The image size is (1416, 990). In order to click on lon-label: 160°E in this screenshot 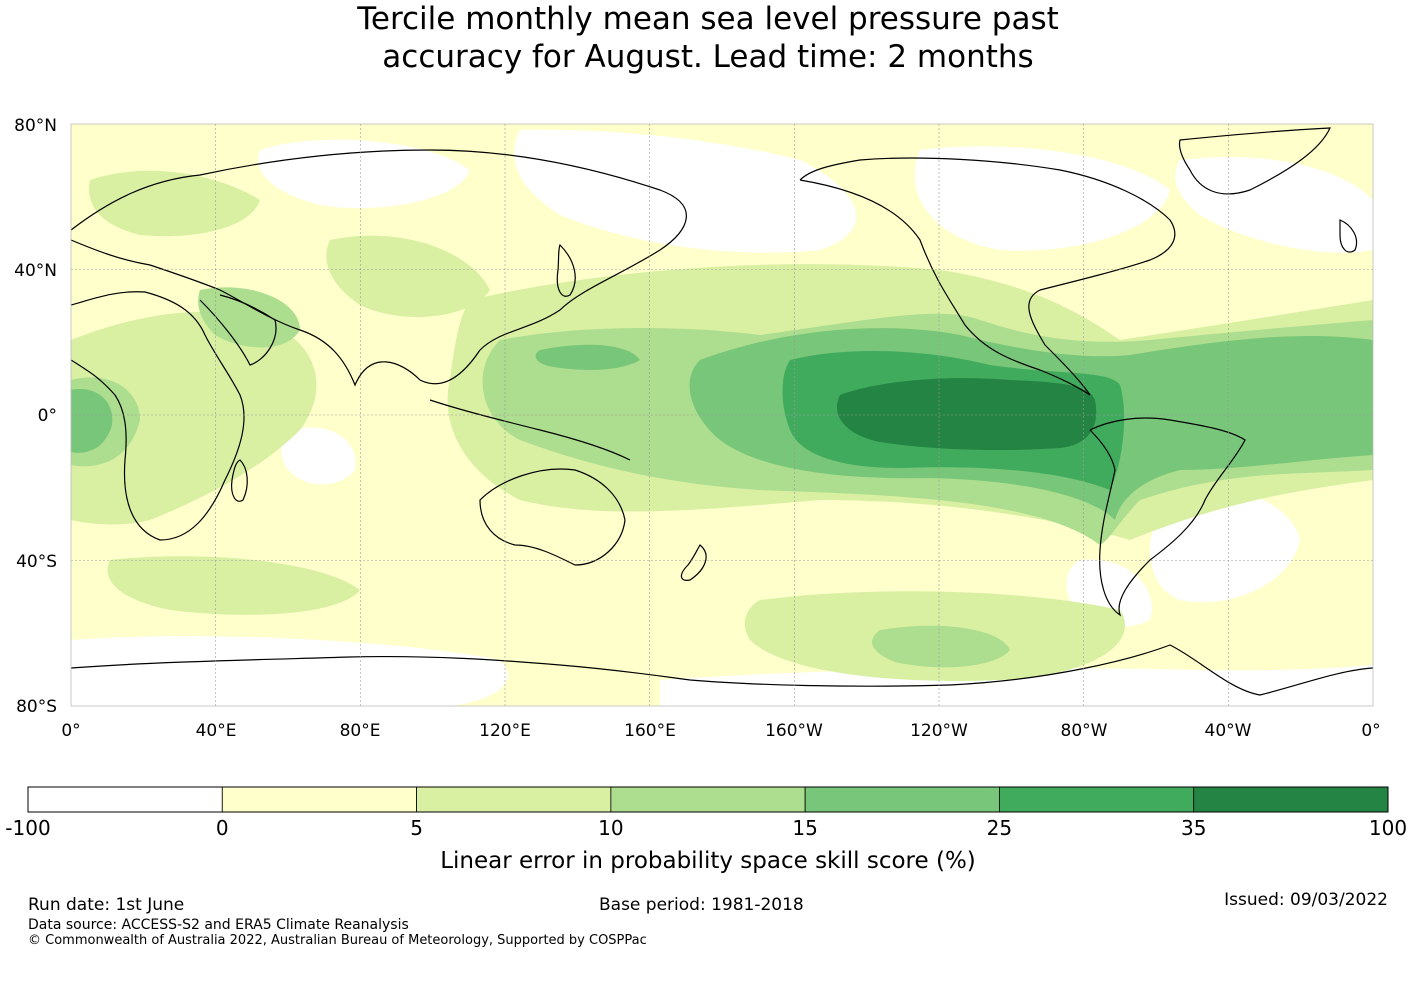, I will do `click(650, 731)`.